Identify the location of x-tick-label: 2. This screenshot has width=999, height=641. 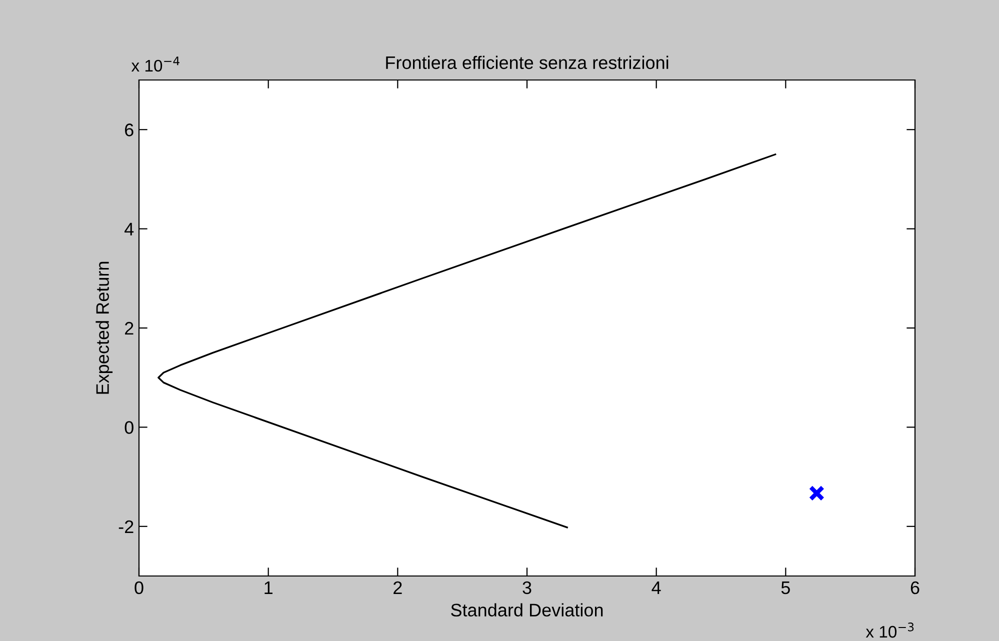
(398, 587).